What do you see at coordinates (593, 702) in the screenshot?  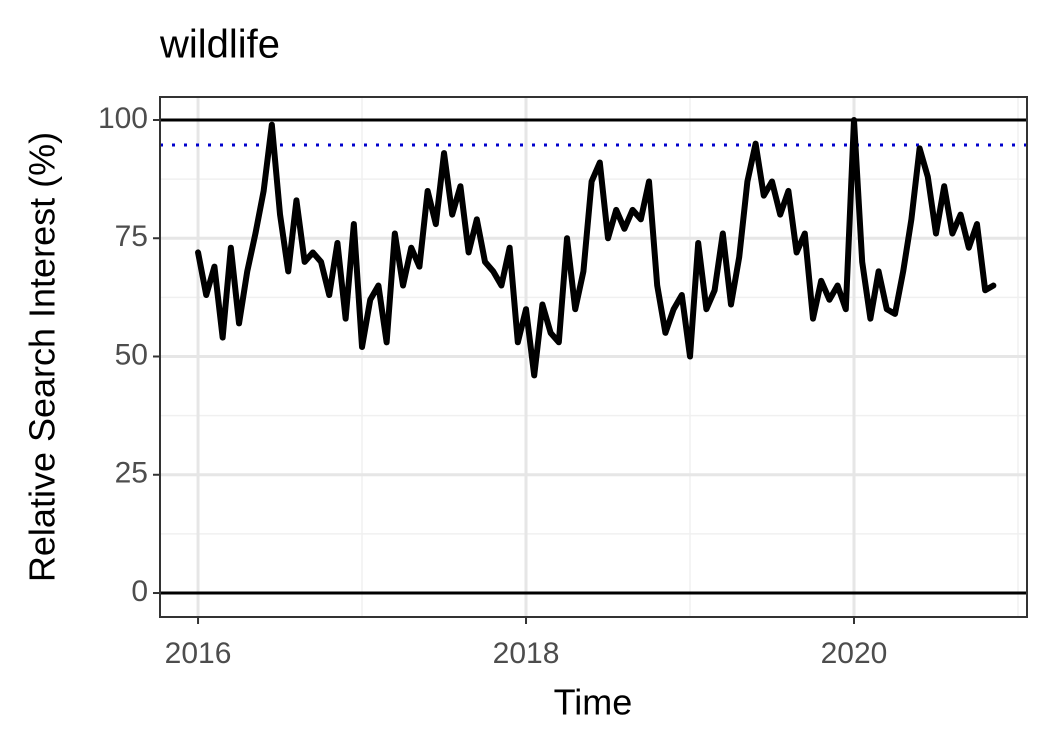 I see `x-axis-label: Time` at bounding box center [593, 702].